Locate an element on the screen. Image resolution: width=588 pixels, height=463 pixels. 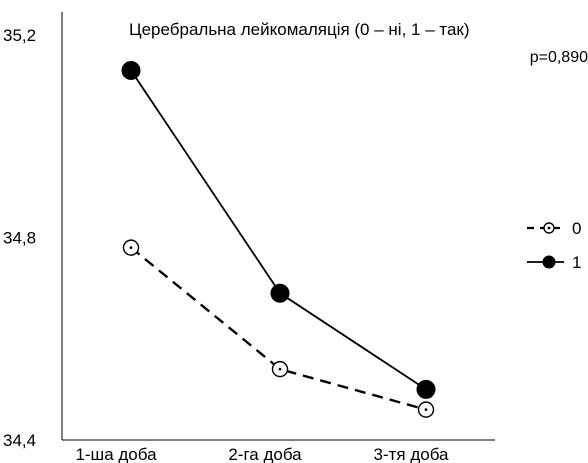
legend: 01 is located at coordinates (554, 245).